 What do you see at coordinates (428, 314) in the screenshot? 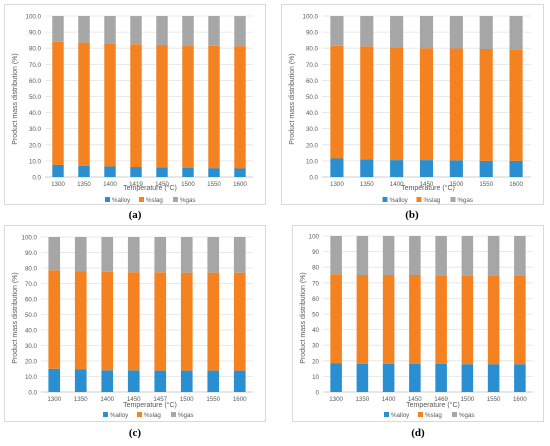
I see `gridlines` at bounding box center [428, 314].